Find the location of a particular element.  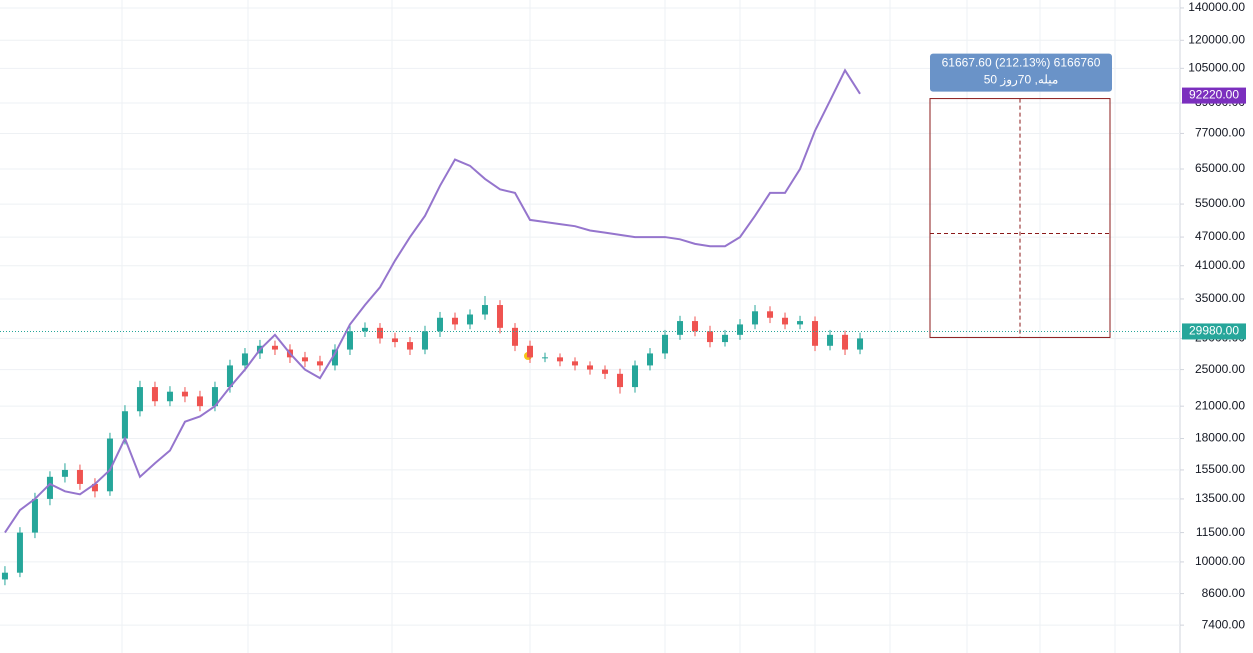

y-tick-label: 7400.00 is located at coordinates (1224, 624).